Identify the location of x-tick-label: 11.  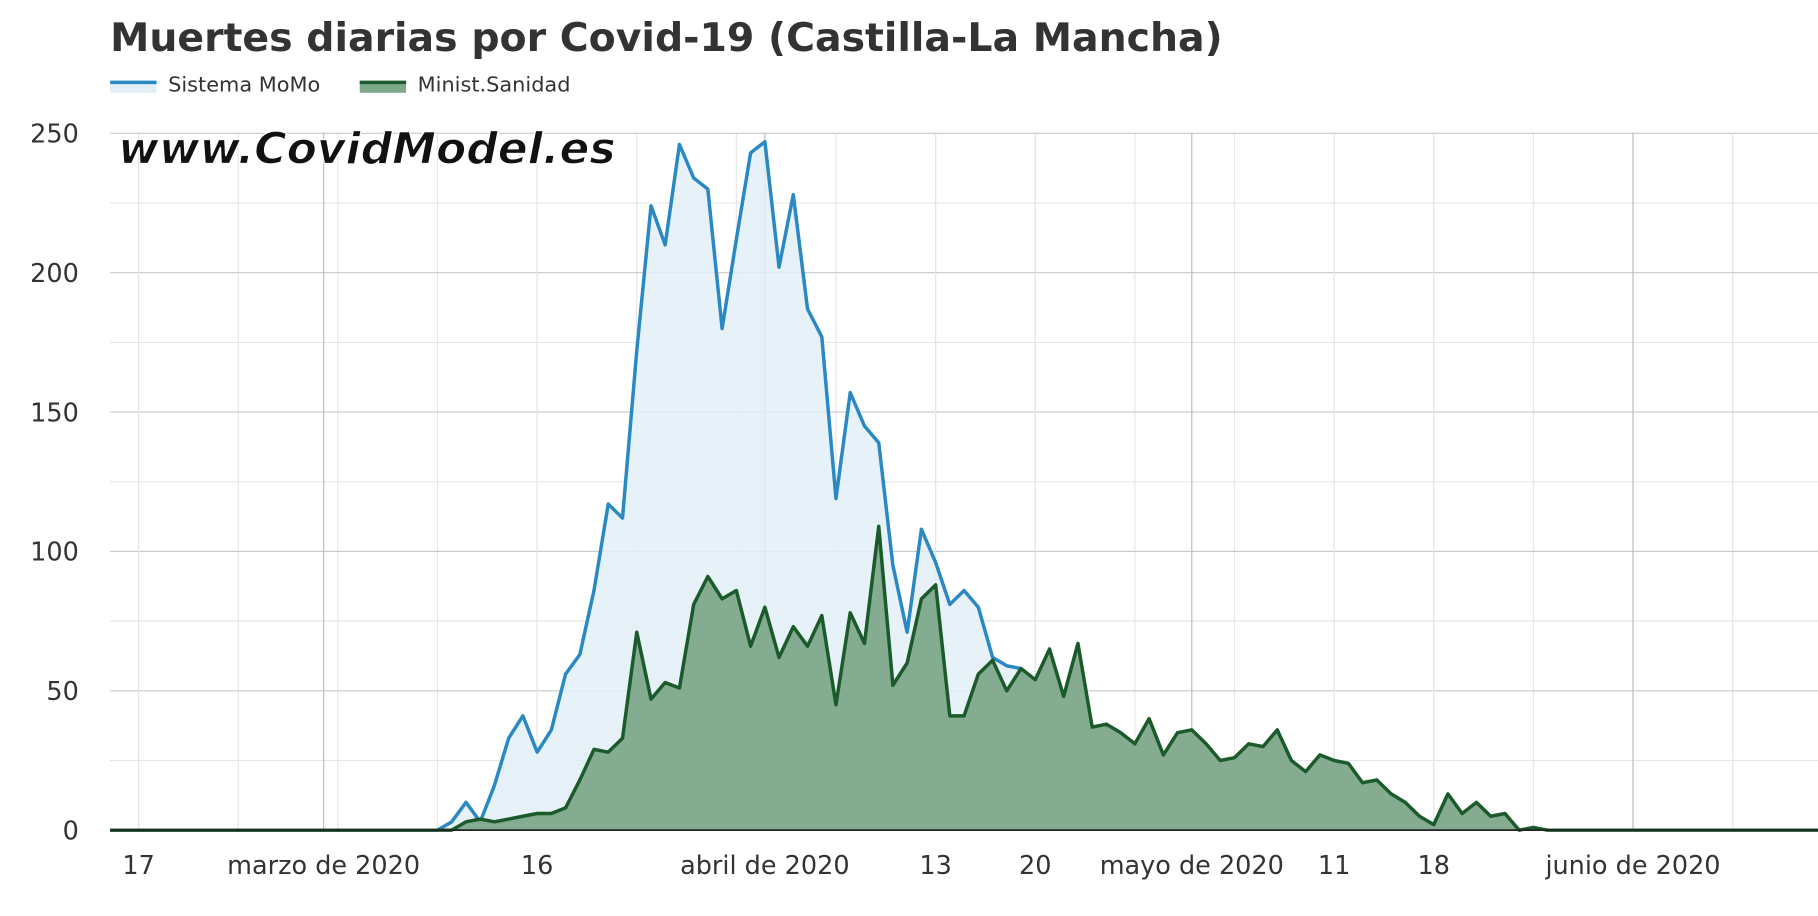
(1334, 866).